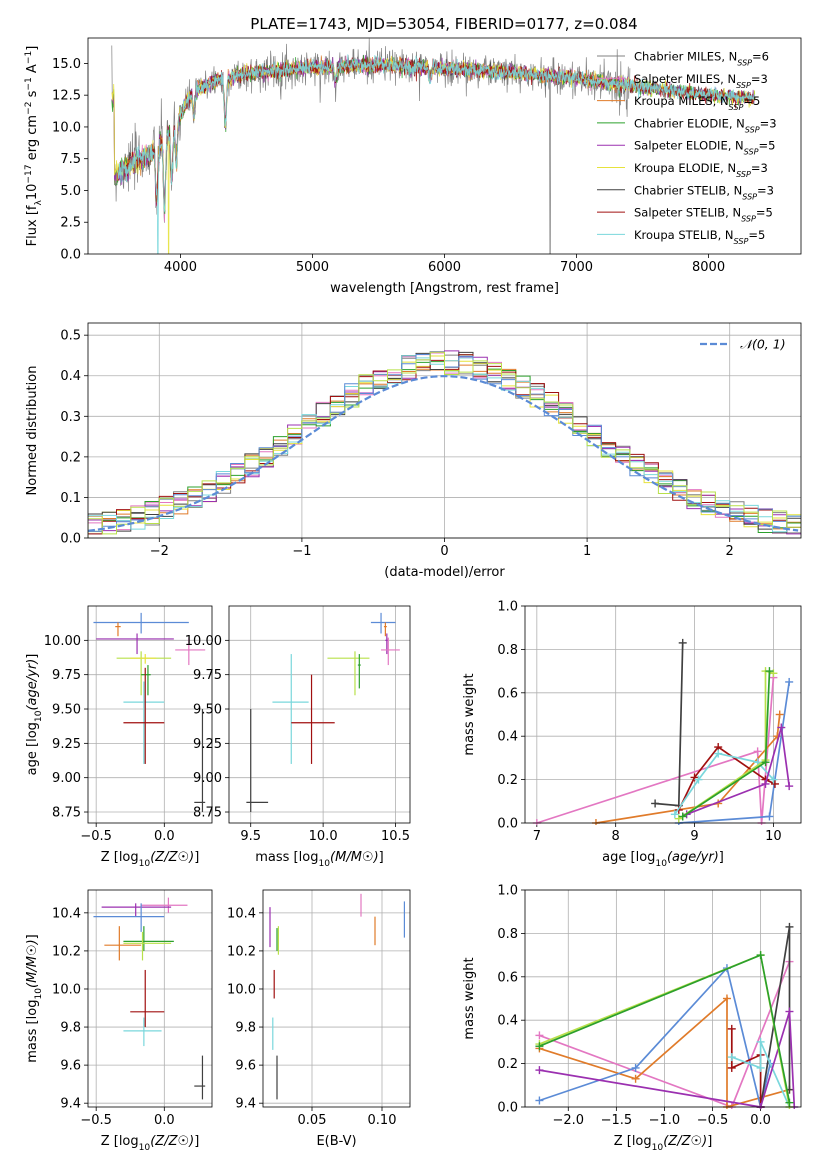  Describe the element at coordinates (703, 215) in the screenshot. I see `legend-entry: Salpeter STELIB, NSSP=5` at that location.